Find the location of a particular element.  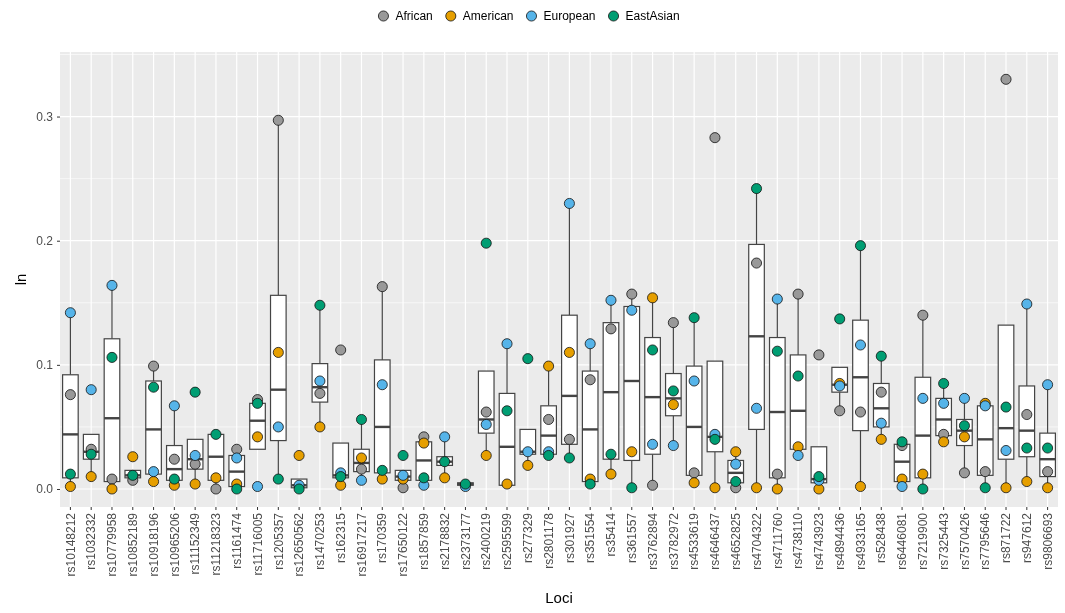

x-tick-label: rs10852189 is located at coordinates (132, 544).